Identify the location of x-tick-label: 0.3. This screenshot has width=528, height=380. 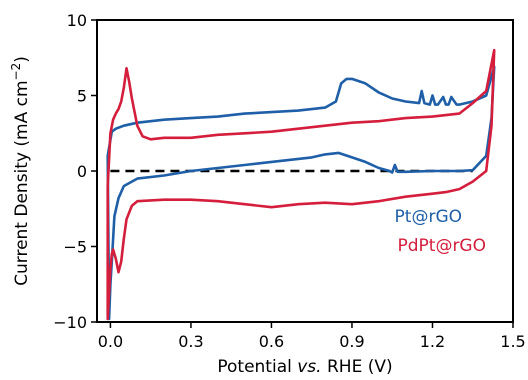
(190, 341).